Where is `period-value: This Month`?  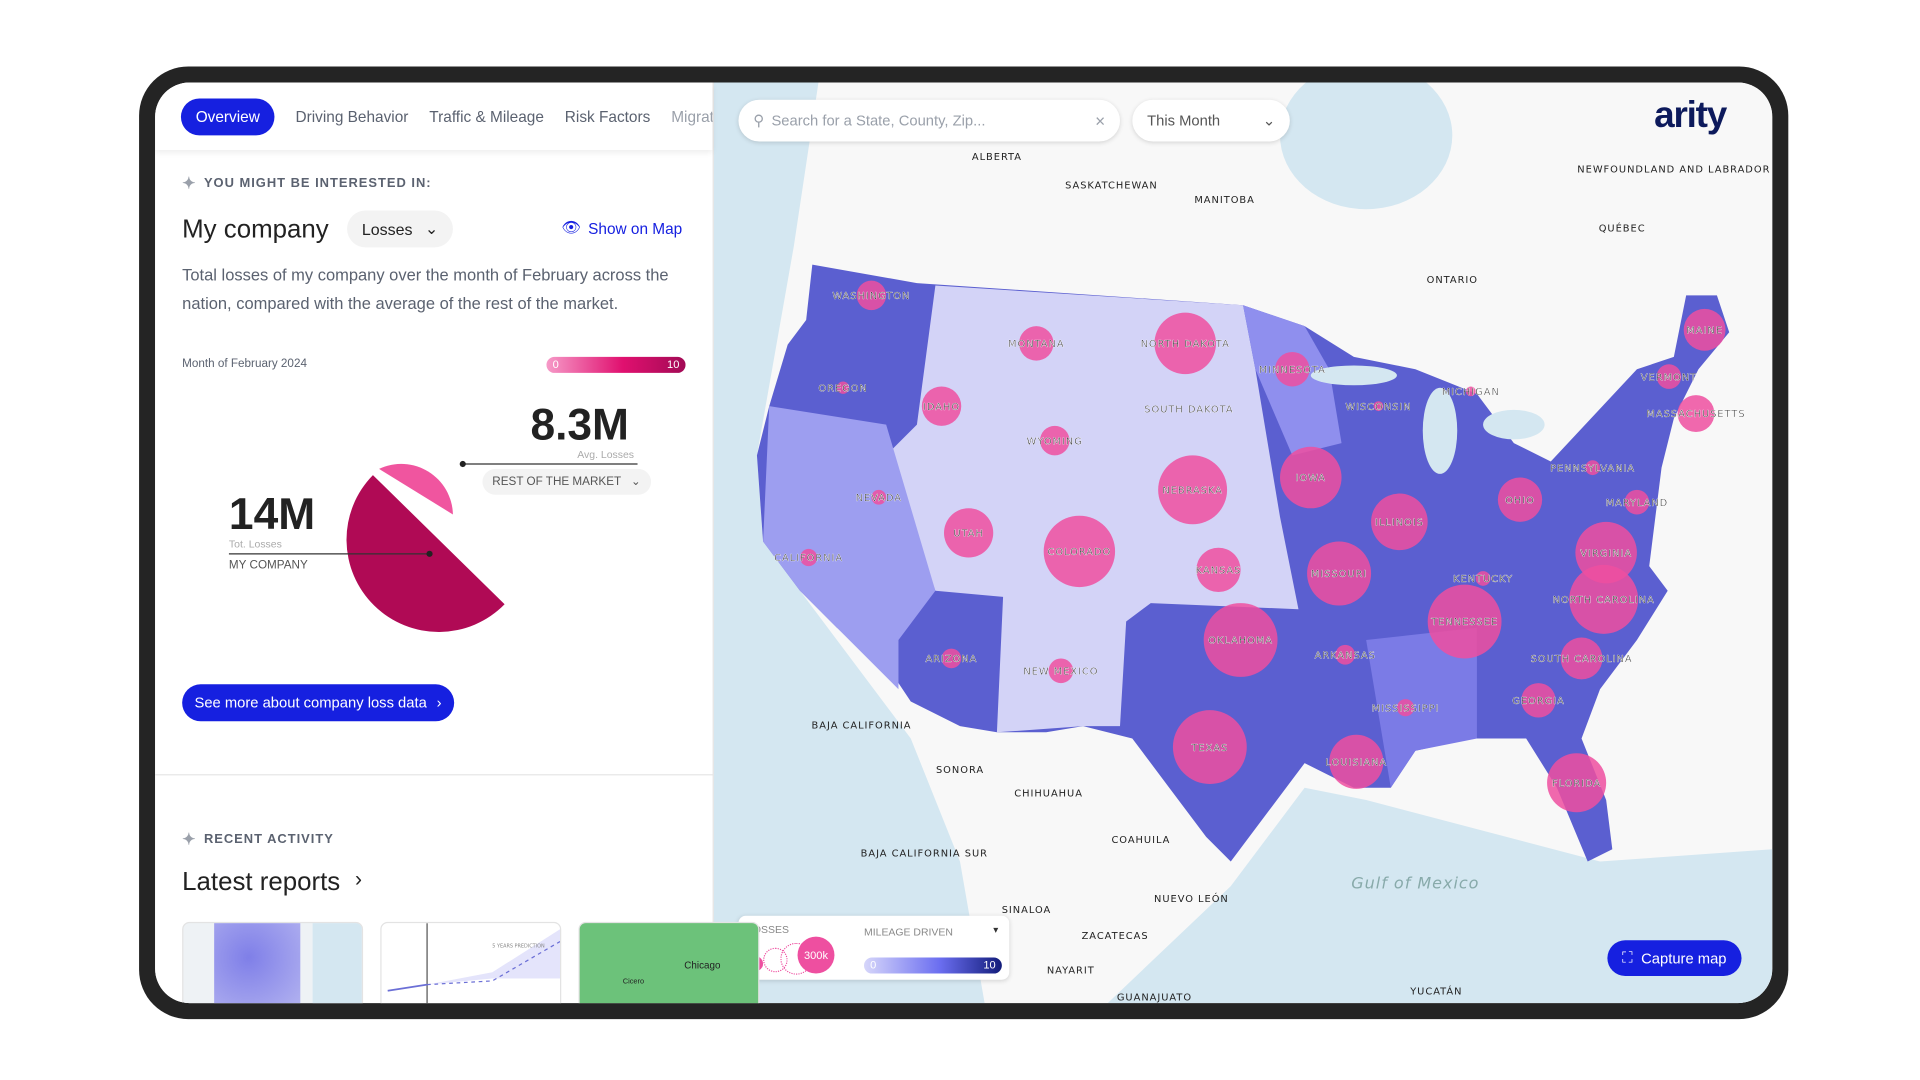
period-value: This Month is located at coordinates (1184, 121).